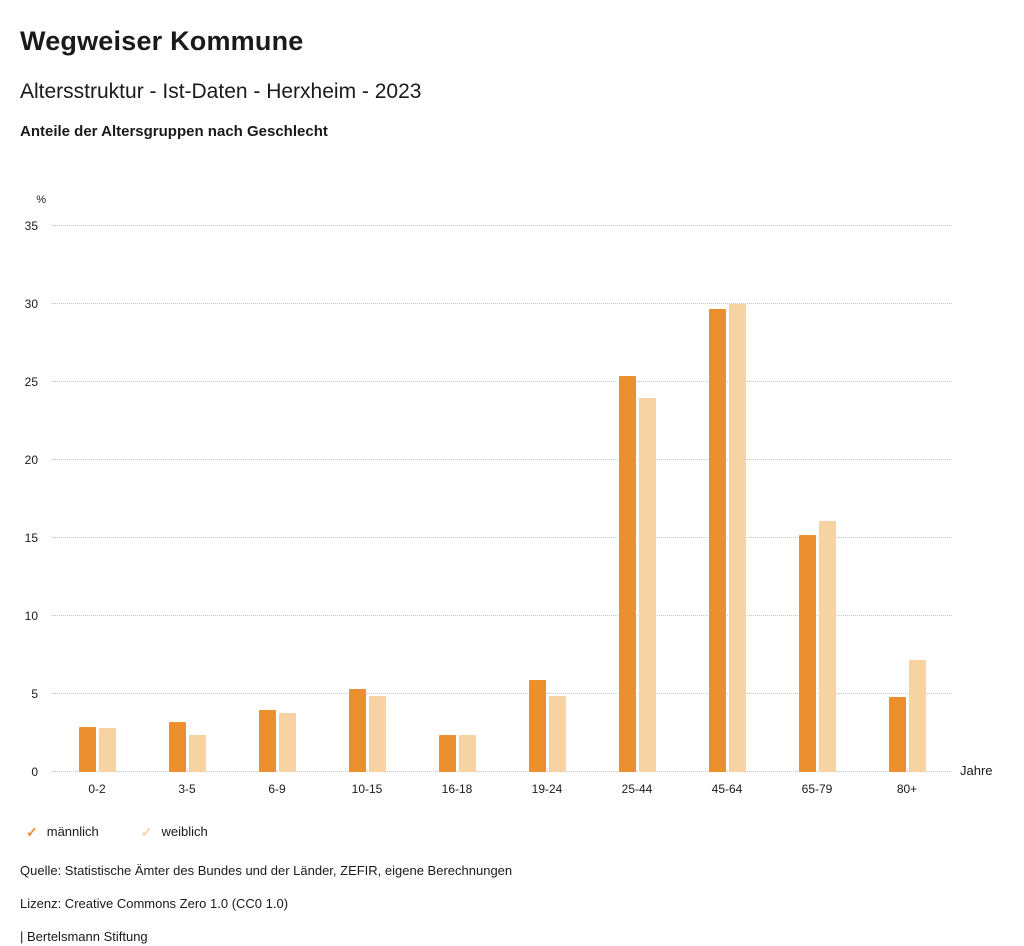  I want to click on page-title: Wegweiser Kommune, so click(162, 41).